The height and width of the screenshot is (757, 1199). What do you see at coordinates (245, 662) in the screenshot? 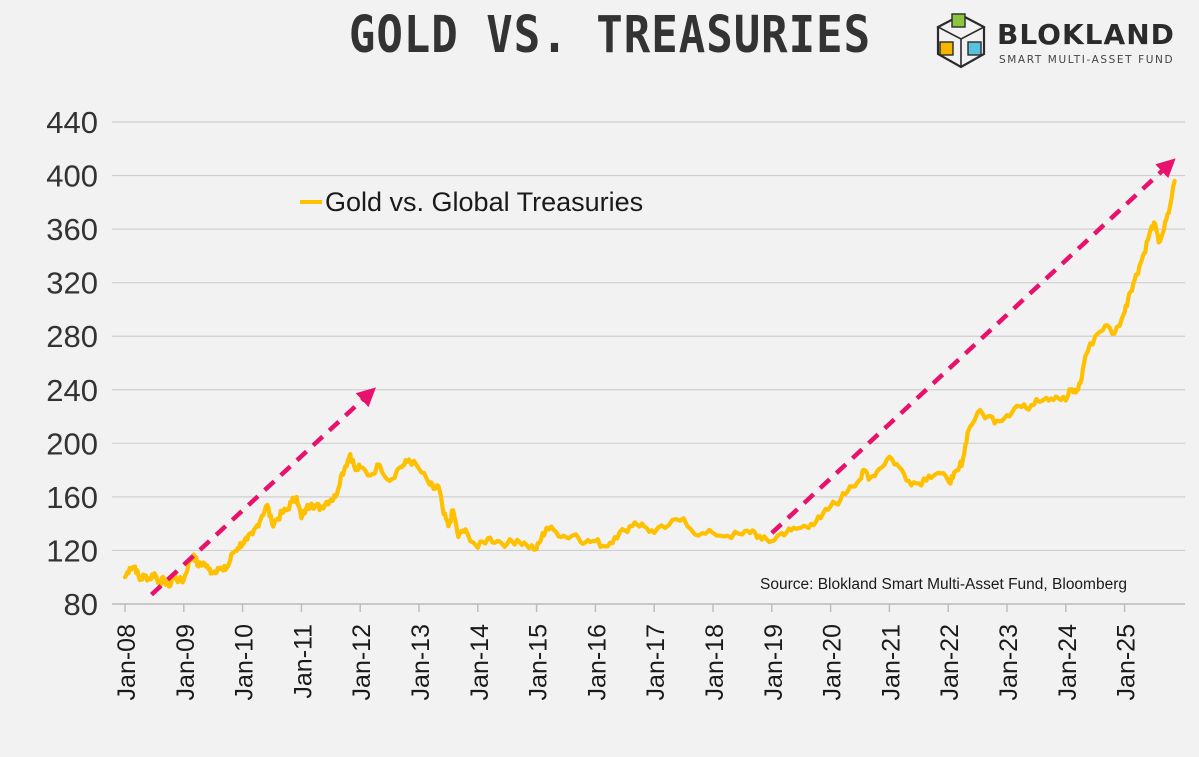
I see `x-tick-label: Jan-10` at bounding box center [245, 662].